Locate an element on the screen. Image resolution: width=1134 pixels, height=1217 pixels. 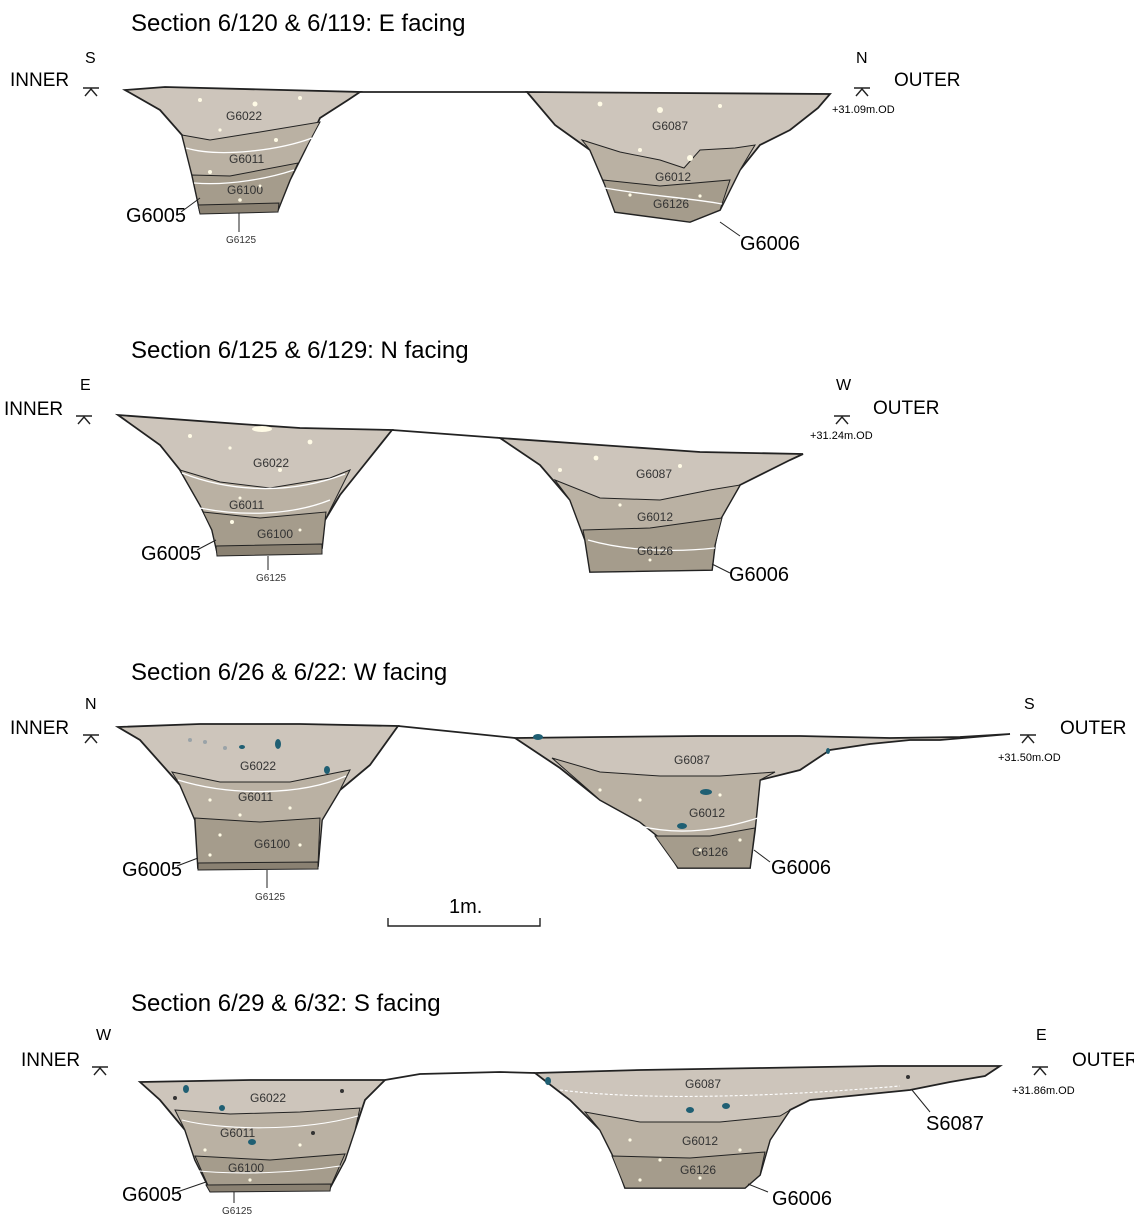
section-2-right-datum-marker is located at coordinates (842, 420).